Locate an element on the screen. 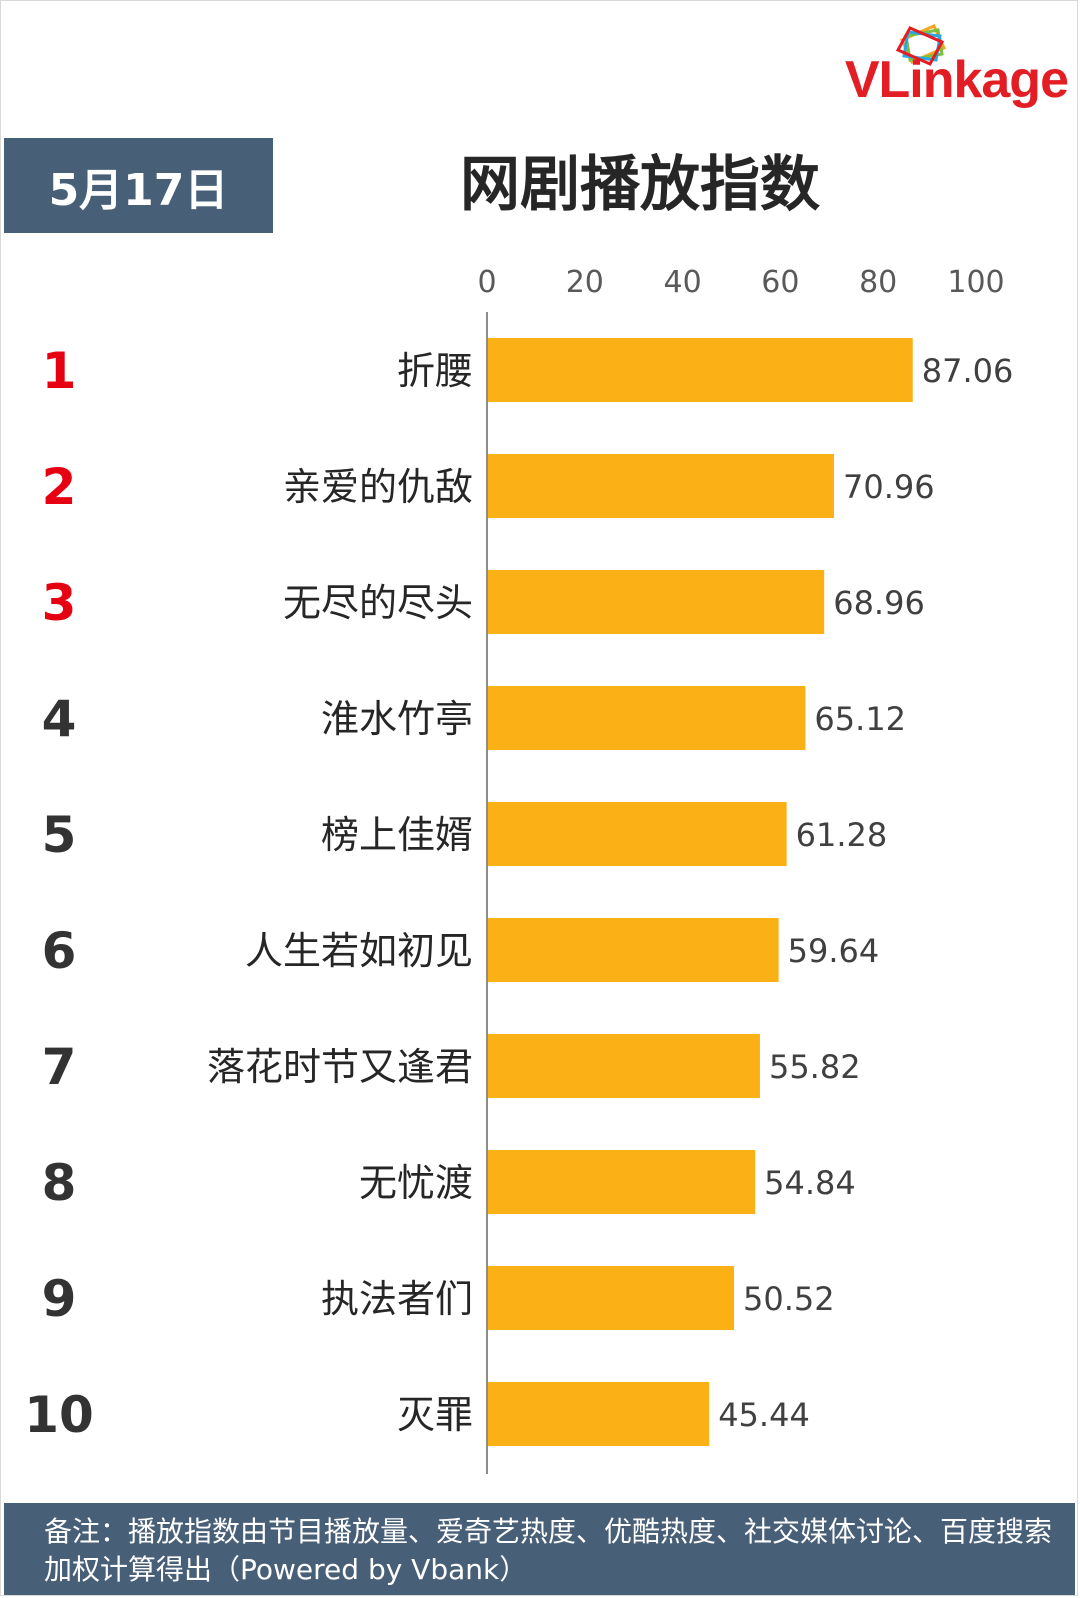 Image resolution: width=1080 pixels, height=1598 pixels. category-label: 执法者们 is located at coordinates (397, 1299).